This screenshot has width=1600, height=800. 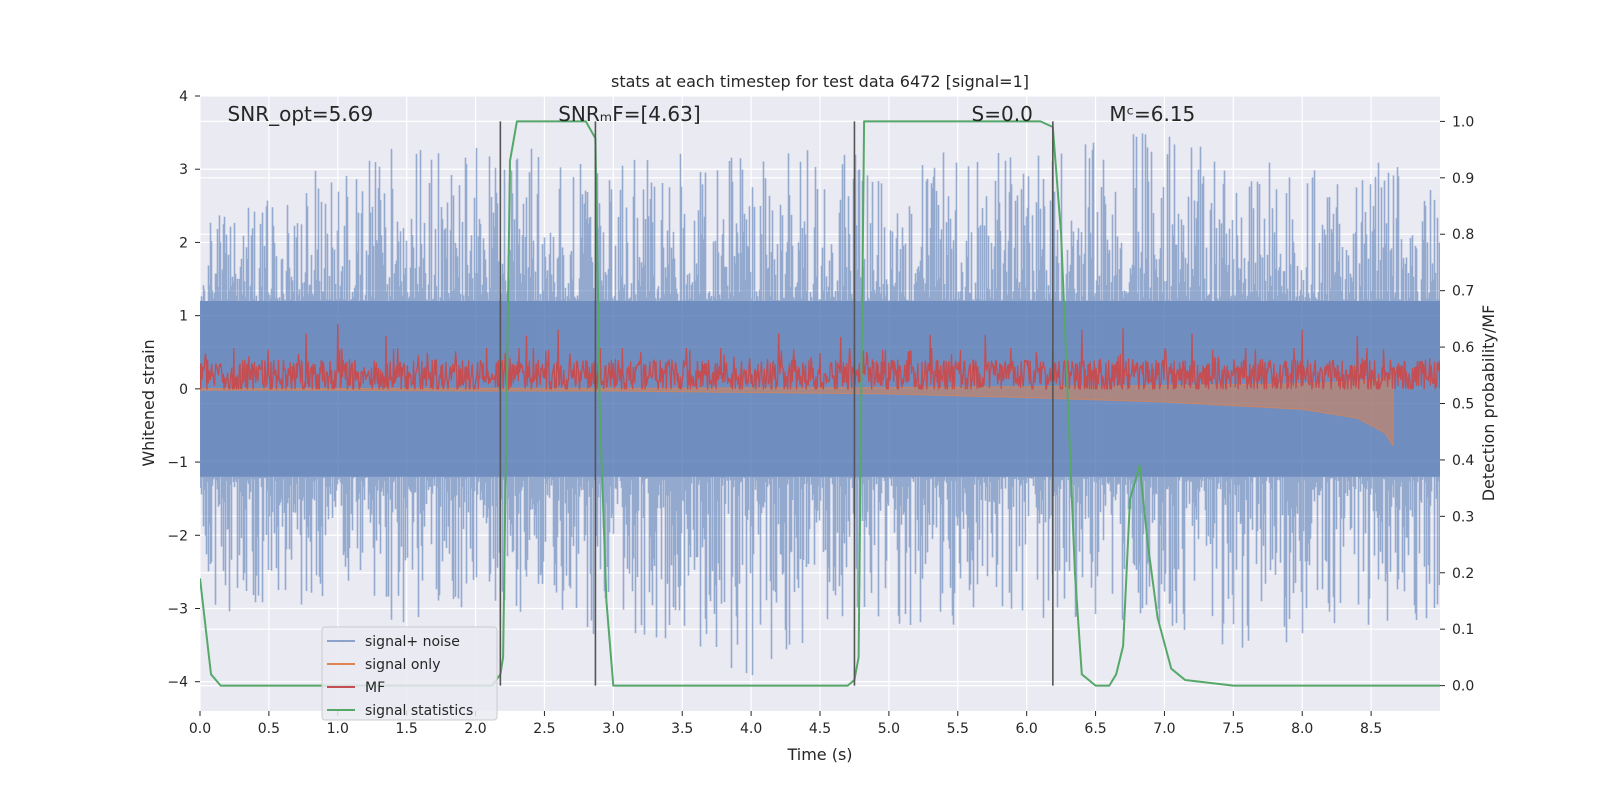 What do you see at coordinates (1463, 574) in the screenshot?
I see `y-right-tick-label: 0.2` at bounding box center [1463, 574].